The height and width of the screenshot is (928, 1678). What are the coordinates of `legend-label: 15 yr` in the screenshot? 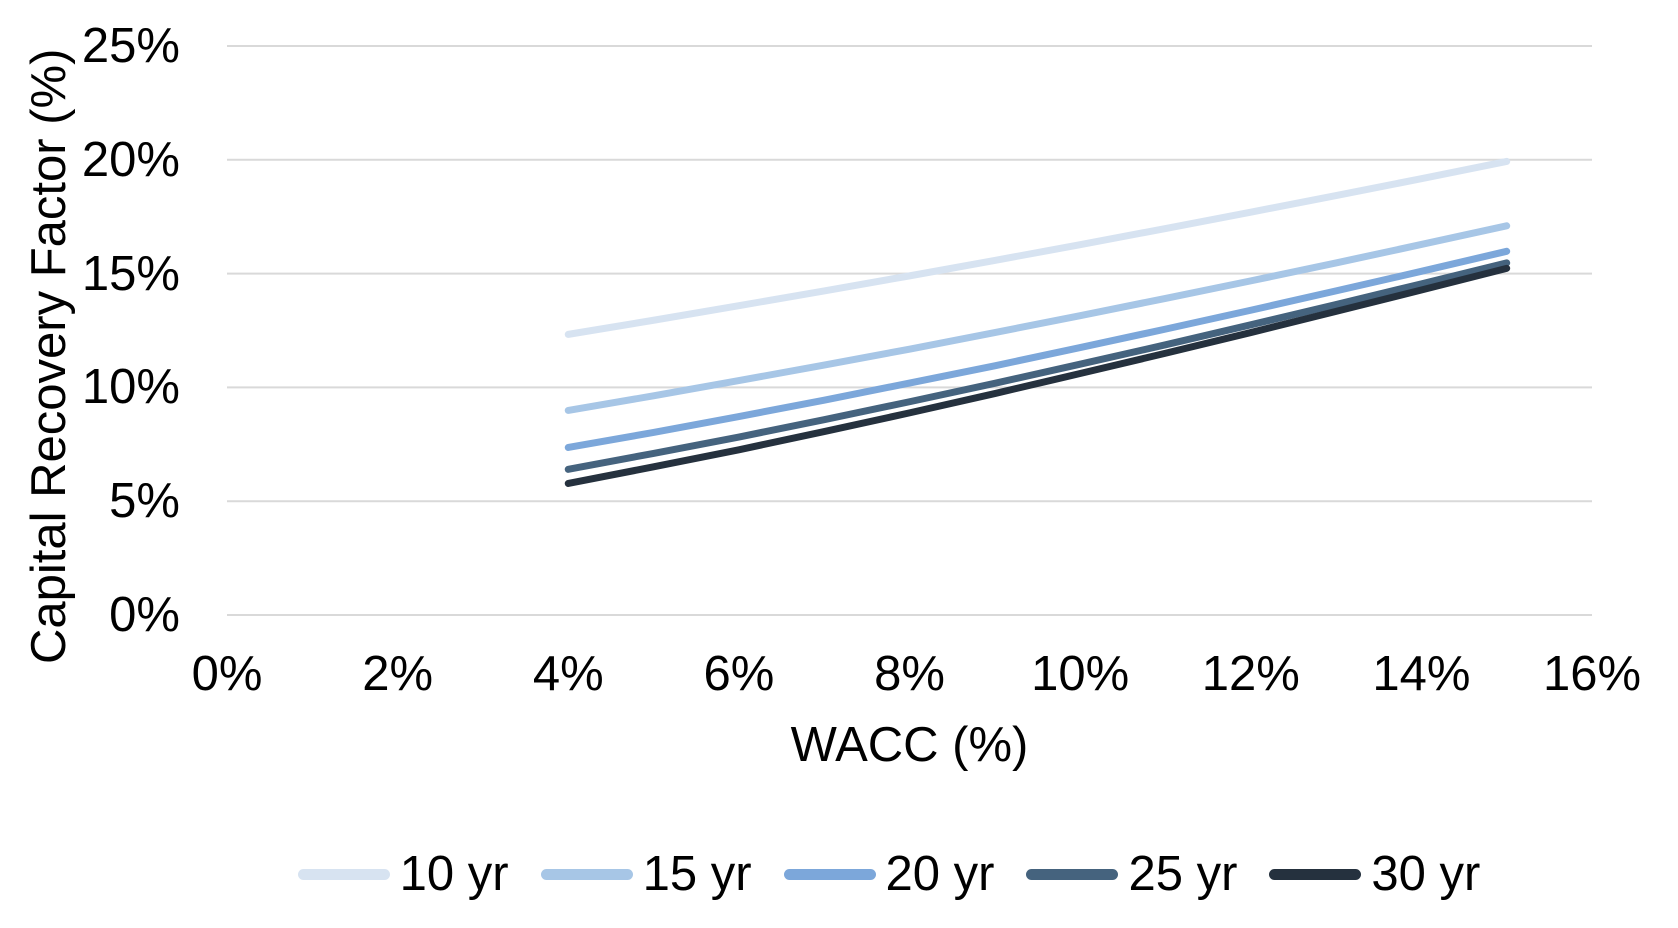 It's located at (697, 874).